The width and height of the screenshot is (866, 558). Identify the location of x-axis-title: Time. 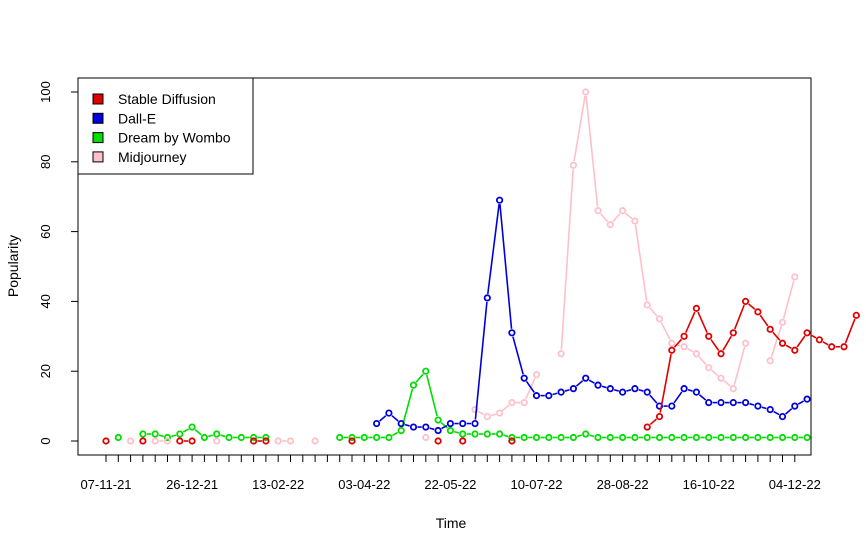
(451, 523).